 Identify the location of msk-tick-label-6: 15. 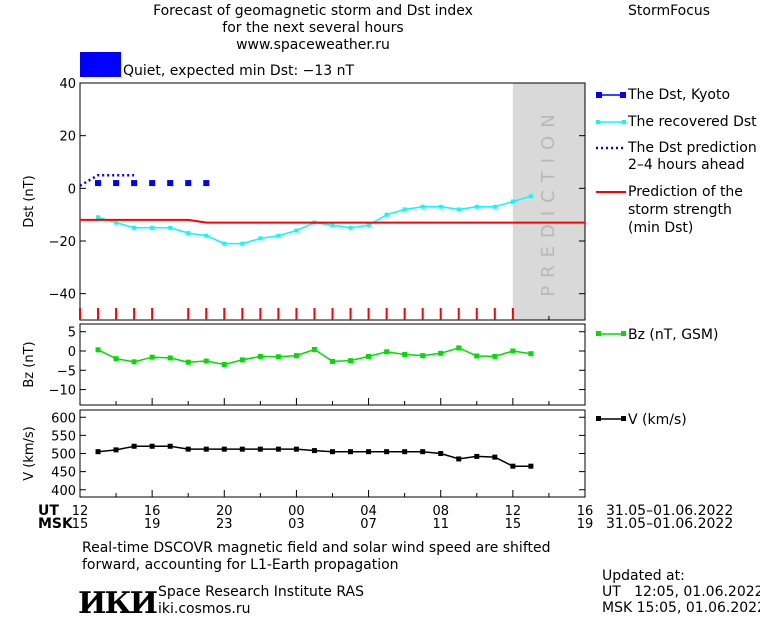
(513, 524).